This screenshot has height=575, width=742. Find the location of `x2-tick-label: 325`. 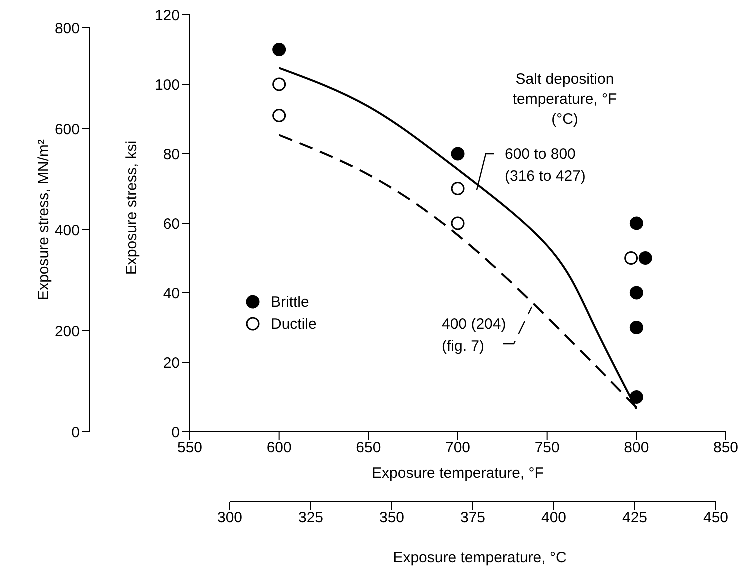

x2-tick-label: 325 is located at coordinates (311, 518).